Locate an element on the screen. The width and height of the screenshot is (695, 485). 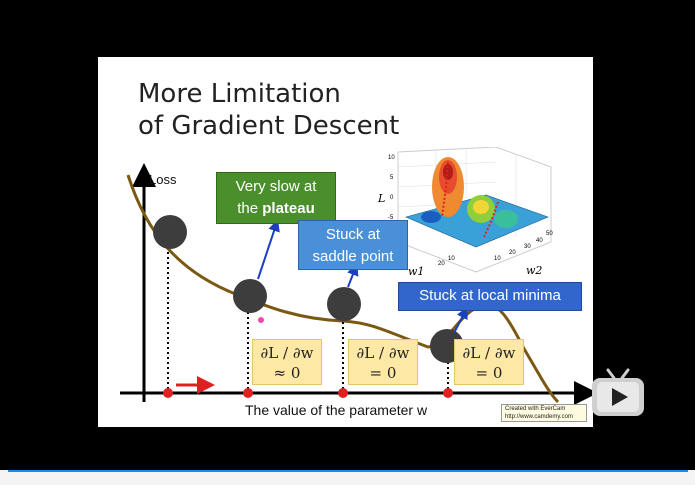
x-axis-label: The value of the parameter w is located at coordinates (336, 410).